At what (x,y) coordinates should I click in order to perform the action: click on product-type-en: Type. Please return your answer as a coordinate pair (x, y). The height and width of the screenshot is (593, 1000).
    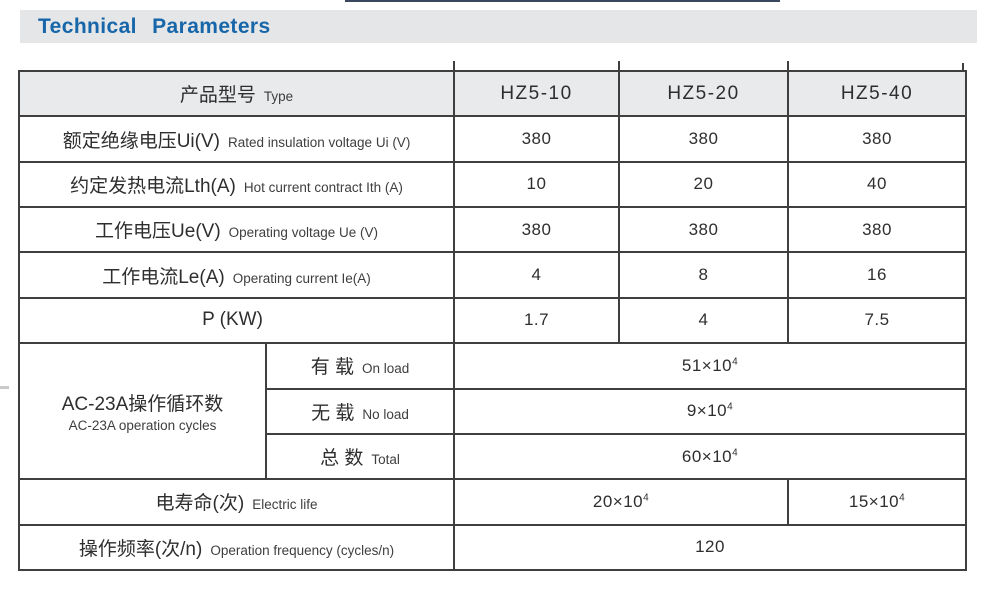
    Looking at the image, I should click on (278, 97).